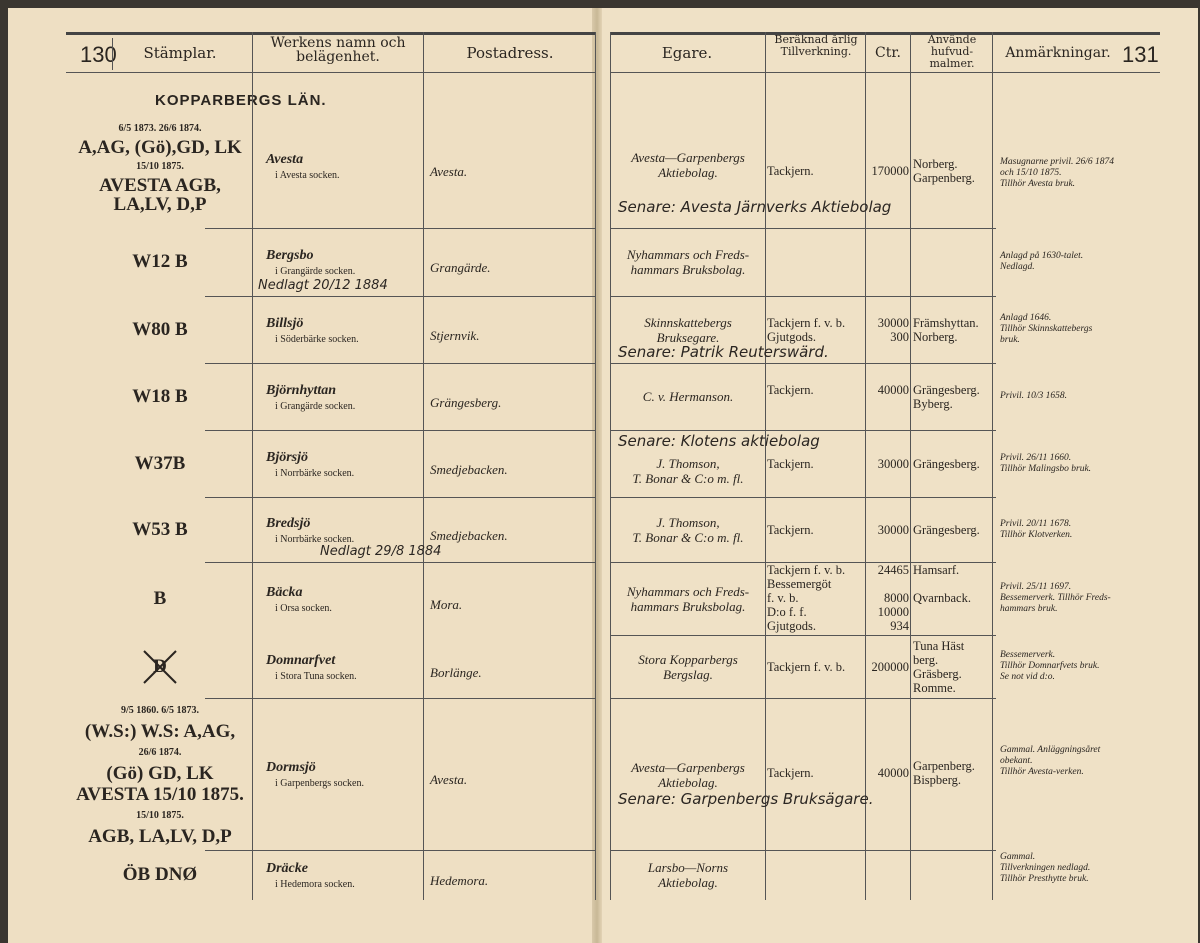 This screenshot has height=943, width=1200. Describe the element at coordinates (160, 773) in the screenshot. I see `stamp-mark: (Gö) GD, LK` at that location.